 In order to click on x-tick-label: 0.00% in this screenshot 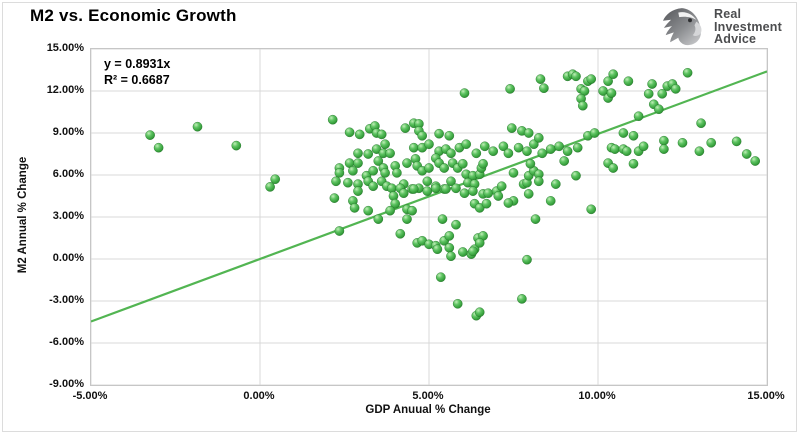, I will do `click(259, 396)`.